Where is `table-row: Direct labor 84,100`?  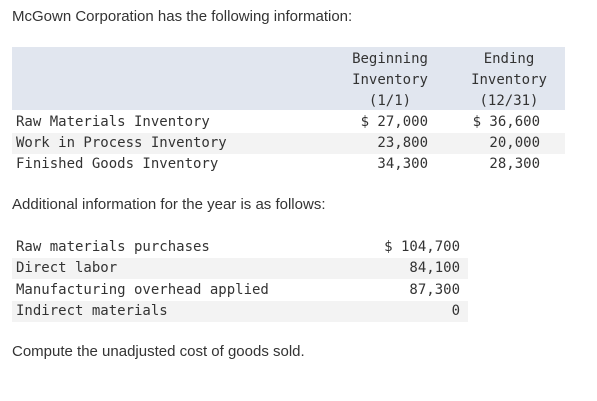 table-row: Direct labor 84,100 is located at coordinates (240, 268).